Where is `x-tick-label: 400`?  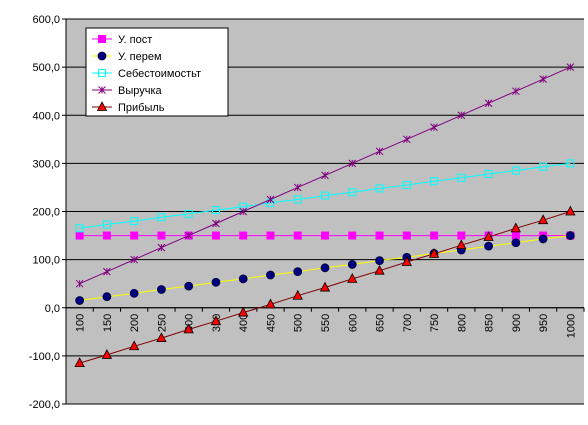
x-tick-label: 400 is located at coordinates (244, 323).